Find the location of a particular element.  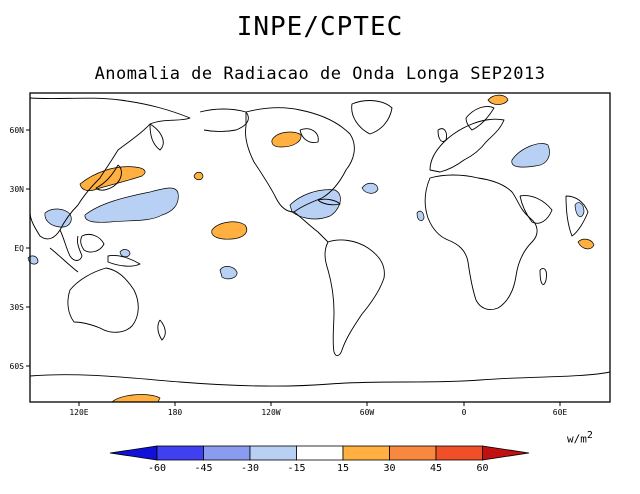

lat-axis: 60N 30N EQ 30S 60S is located at coordinates (20, 248).